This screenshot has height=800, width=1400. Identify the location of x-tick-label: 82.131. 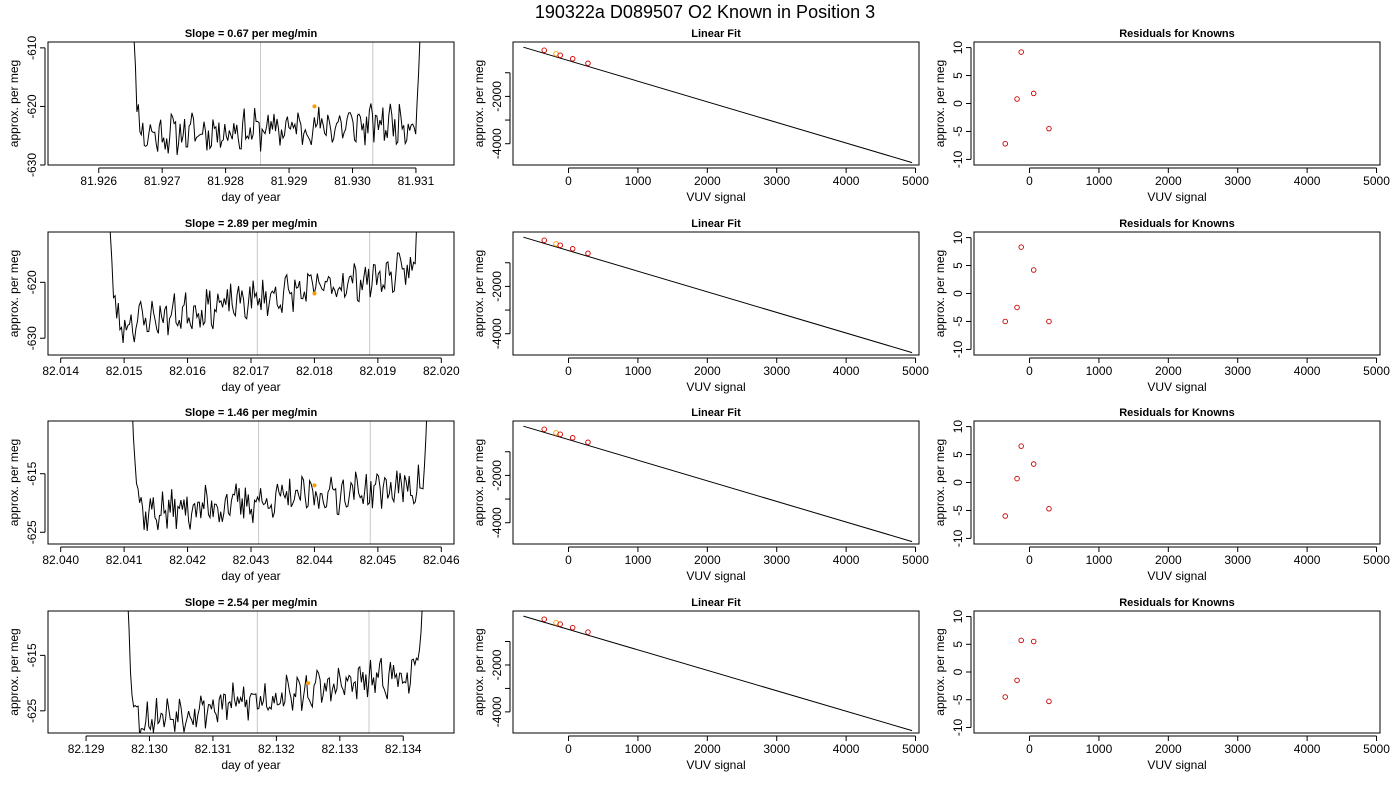
(213, 749).